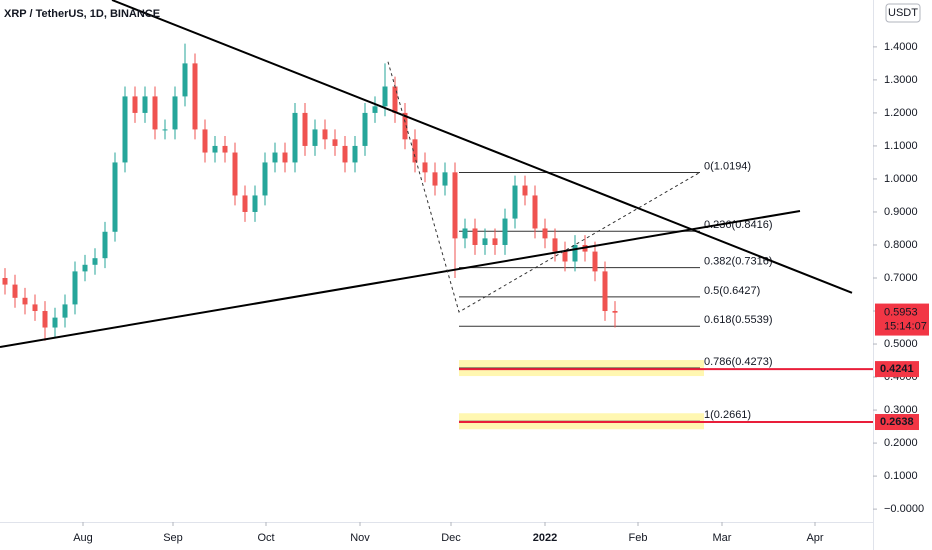  Describe the element at coordinates (738, 320) in the screenshot. I see `fib-label: 0.618(0.5539)` at that location.